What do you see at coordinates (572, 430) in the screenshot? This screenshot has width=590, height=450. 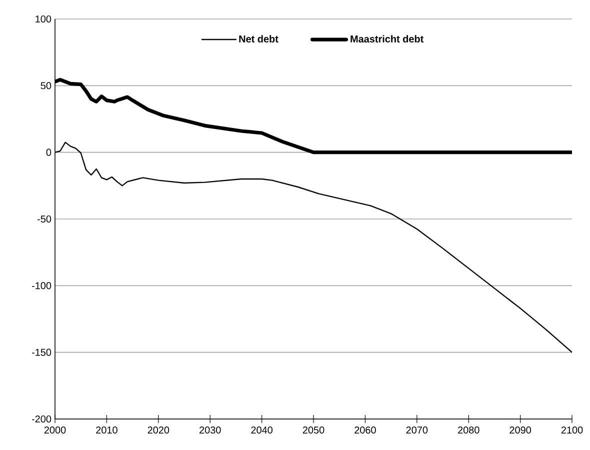 I see `x-tick-label: 2100` at bounding box center [572, 430].